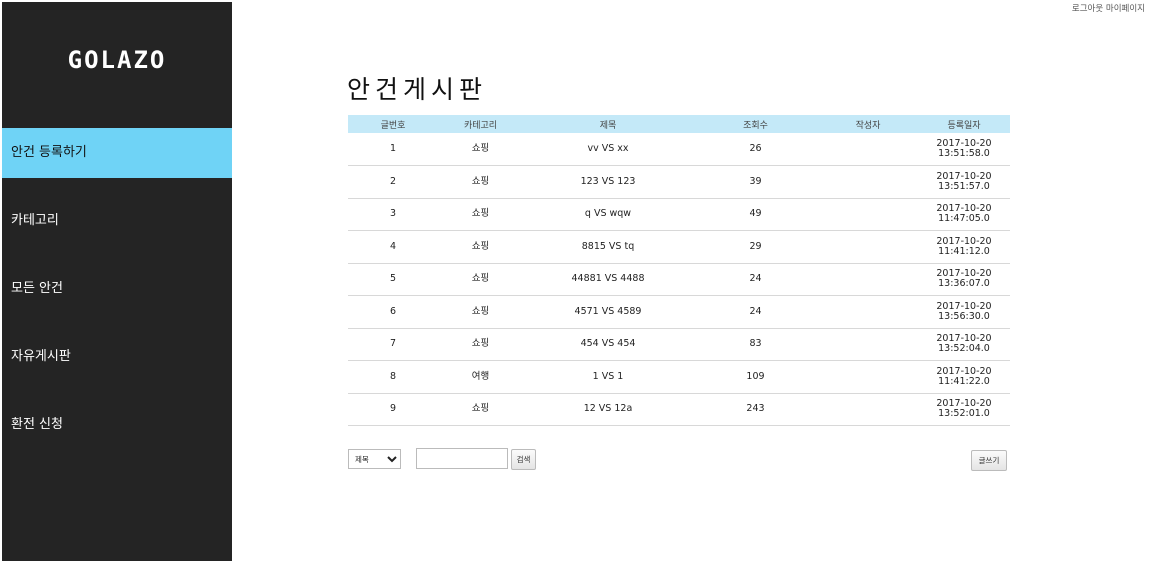  Describe the element at coordinates (393, 182) in the screenshot. I see `cell-no: 2` at that location.